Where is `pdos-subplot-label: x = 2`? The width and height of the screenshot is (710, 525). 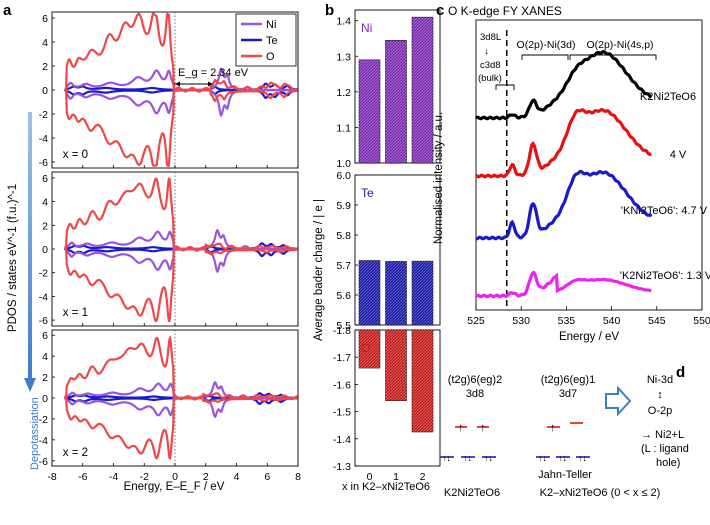
pdos-subplot-label: x = 2 is located at coordinates (75, 453).